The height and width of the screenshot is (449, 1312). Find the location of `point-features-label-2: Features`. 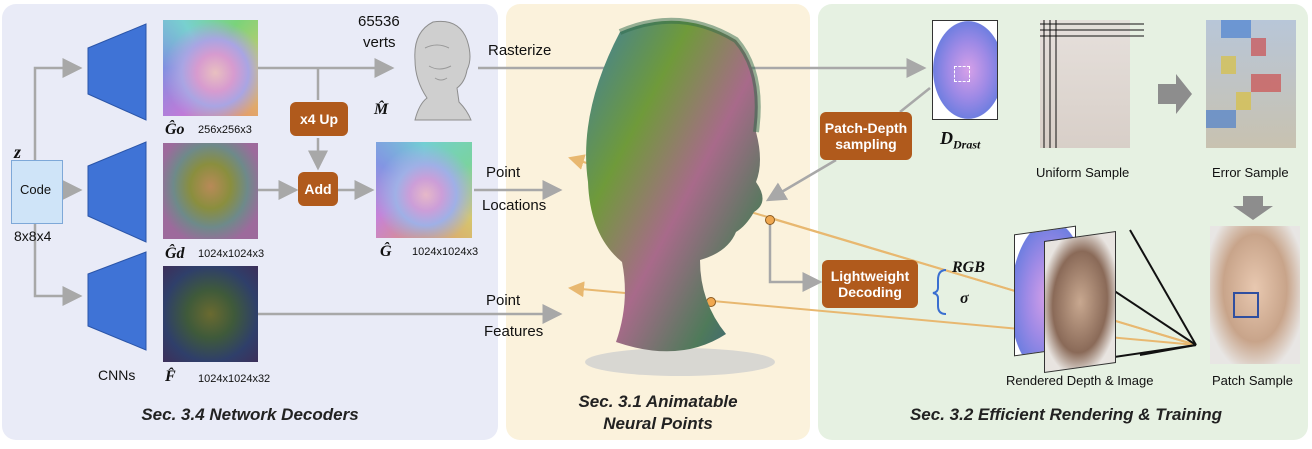

point-features-label-2: Features is located at coordinates (514, 331).